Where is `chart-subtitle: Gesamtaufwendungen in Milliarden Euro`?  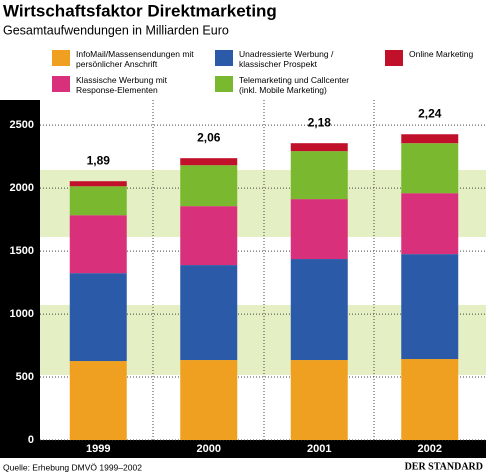
chart-subtitle: Gesamtaufwendungen in Milliarden Euro is located at coordinates (116, 30).